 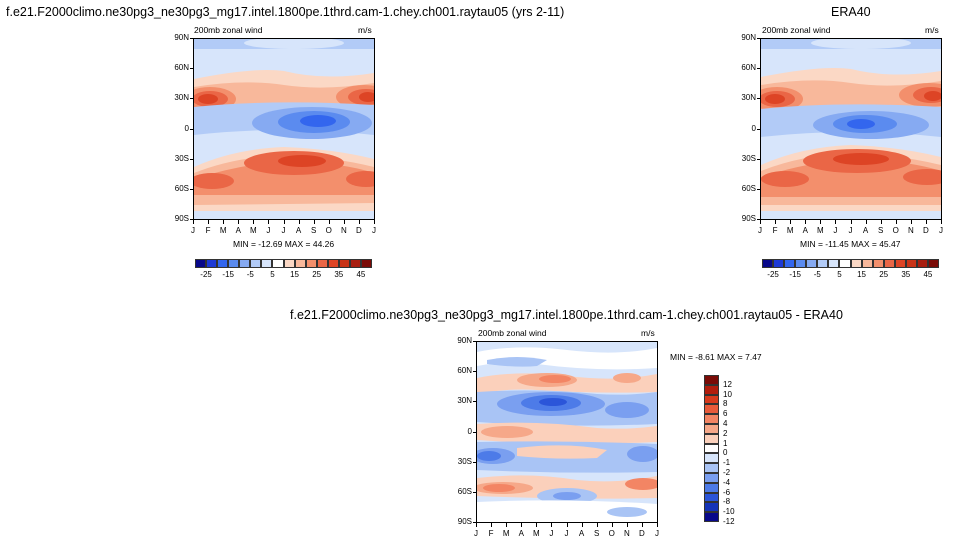 What do you see at coordinates (464, 491) in the screenshot?
I see `panel3-y-tick: 60S` at bounding box center [464, 491].